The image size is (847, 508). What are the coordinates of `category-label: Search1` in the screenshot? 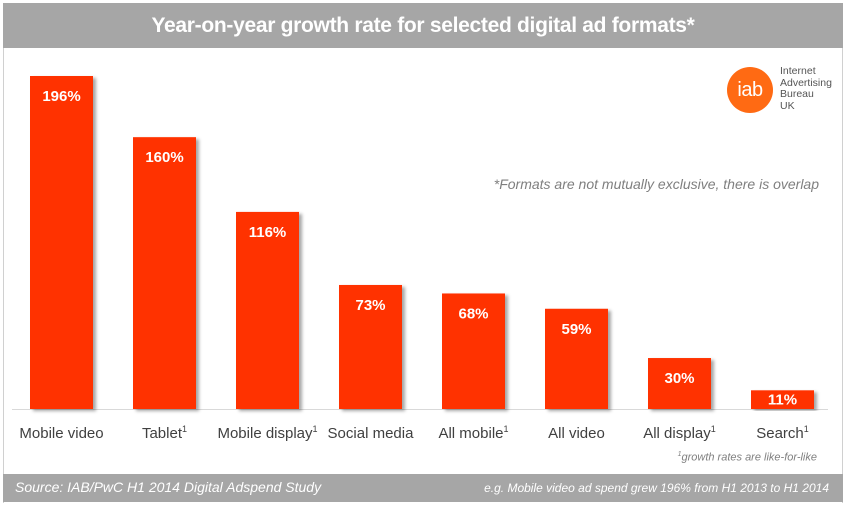 It's located at (782, 433).